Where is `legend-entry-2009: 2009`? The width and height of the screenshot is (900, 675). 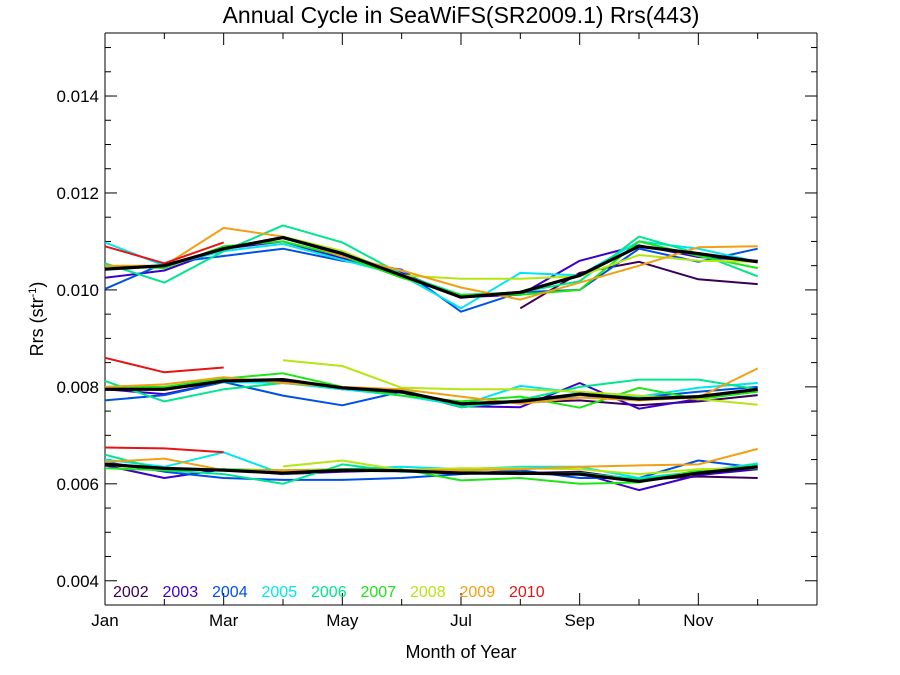
legend-entry-2009: 2009 is located at coordinates (478, 592).